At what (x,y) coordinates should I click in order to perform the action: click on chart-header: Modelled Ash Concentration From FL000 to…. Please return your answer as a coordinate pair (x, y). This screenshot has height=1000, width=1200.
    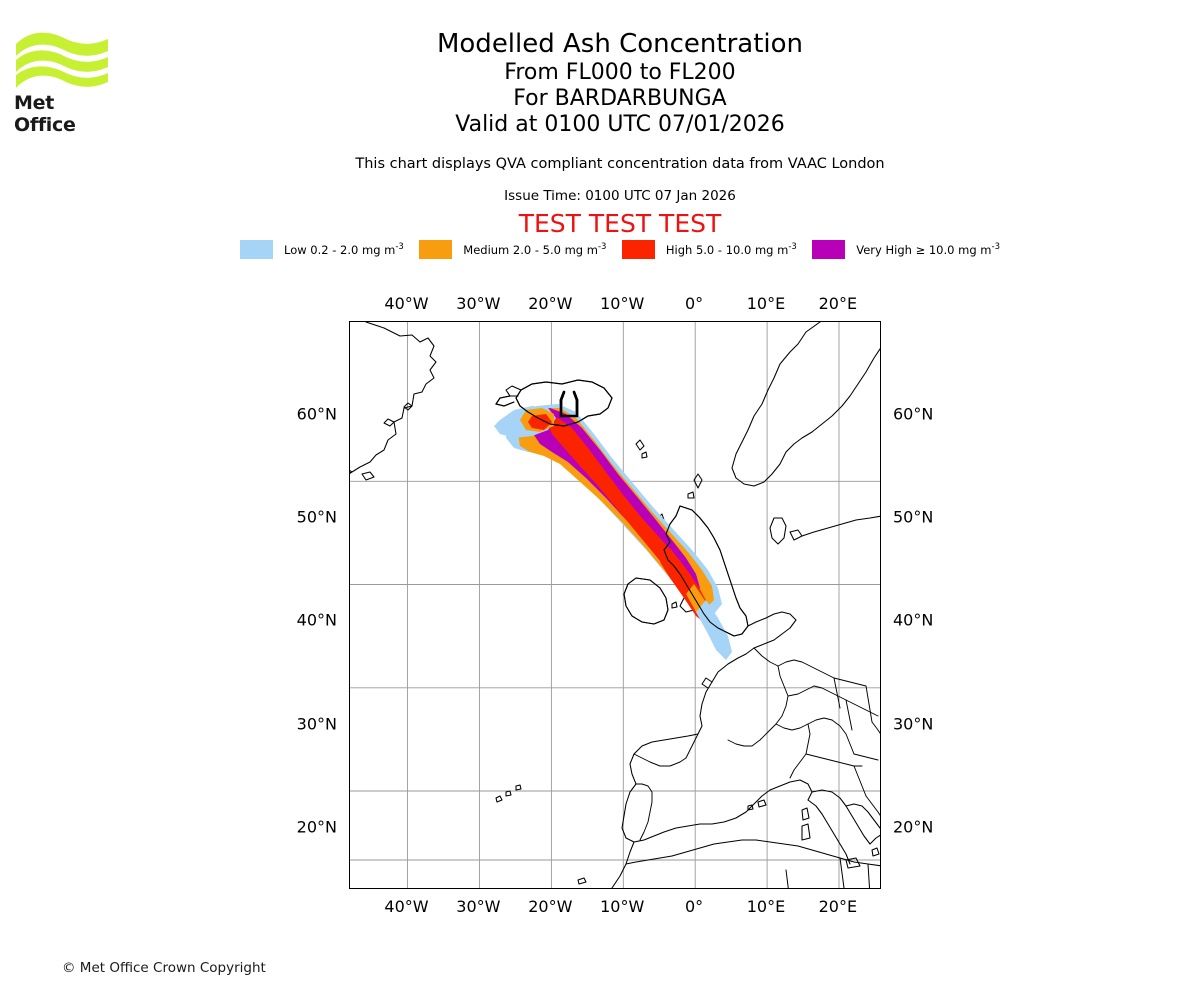
    Looking at the image, I should click on (620, 133).